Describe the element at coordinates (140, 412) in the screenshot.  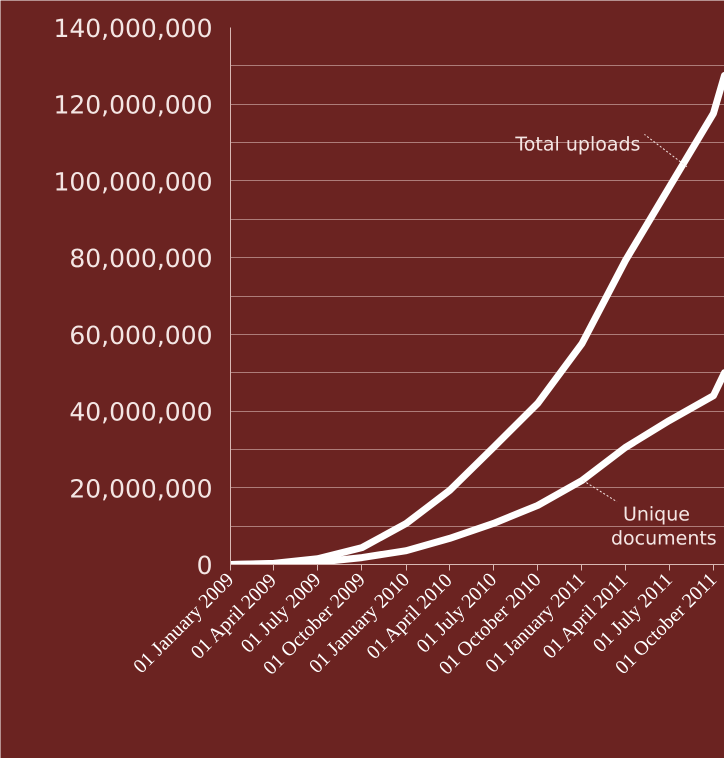
I see `y-tick-label: 40,000,000` at that location.